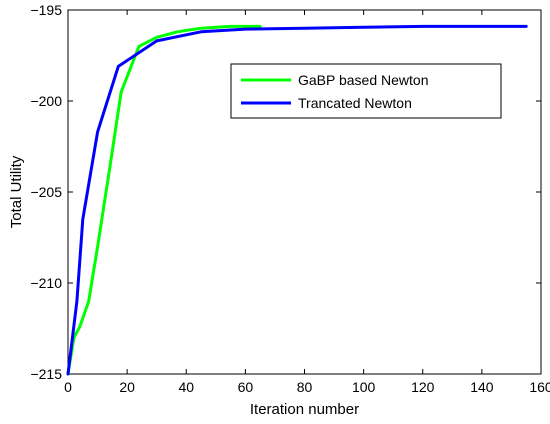 This screenshot has width=550, height=424. Describe the element at coordinates (364, 387) in the screenshot. I see `x-tick-label: 100` at that location.